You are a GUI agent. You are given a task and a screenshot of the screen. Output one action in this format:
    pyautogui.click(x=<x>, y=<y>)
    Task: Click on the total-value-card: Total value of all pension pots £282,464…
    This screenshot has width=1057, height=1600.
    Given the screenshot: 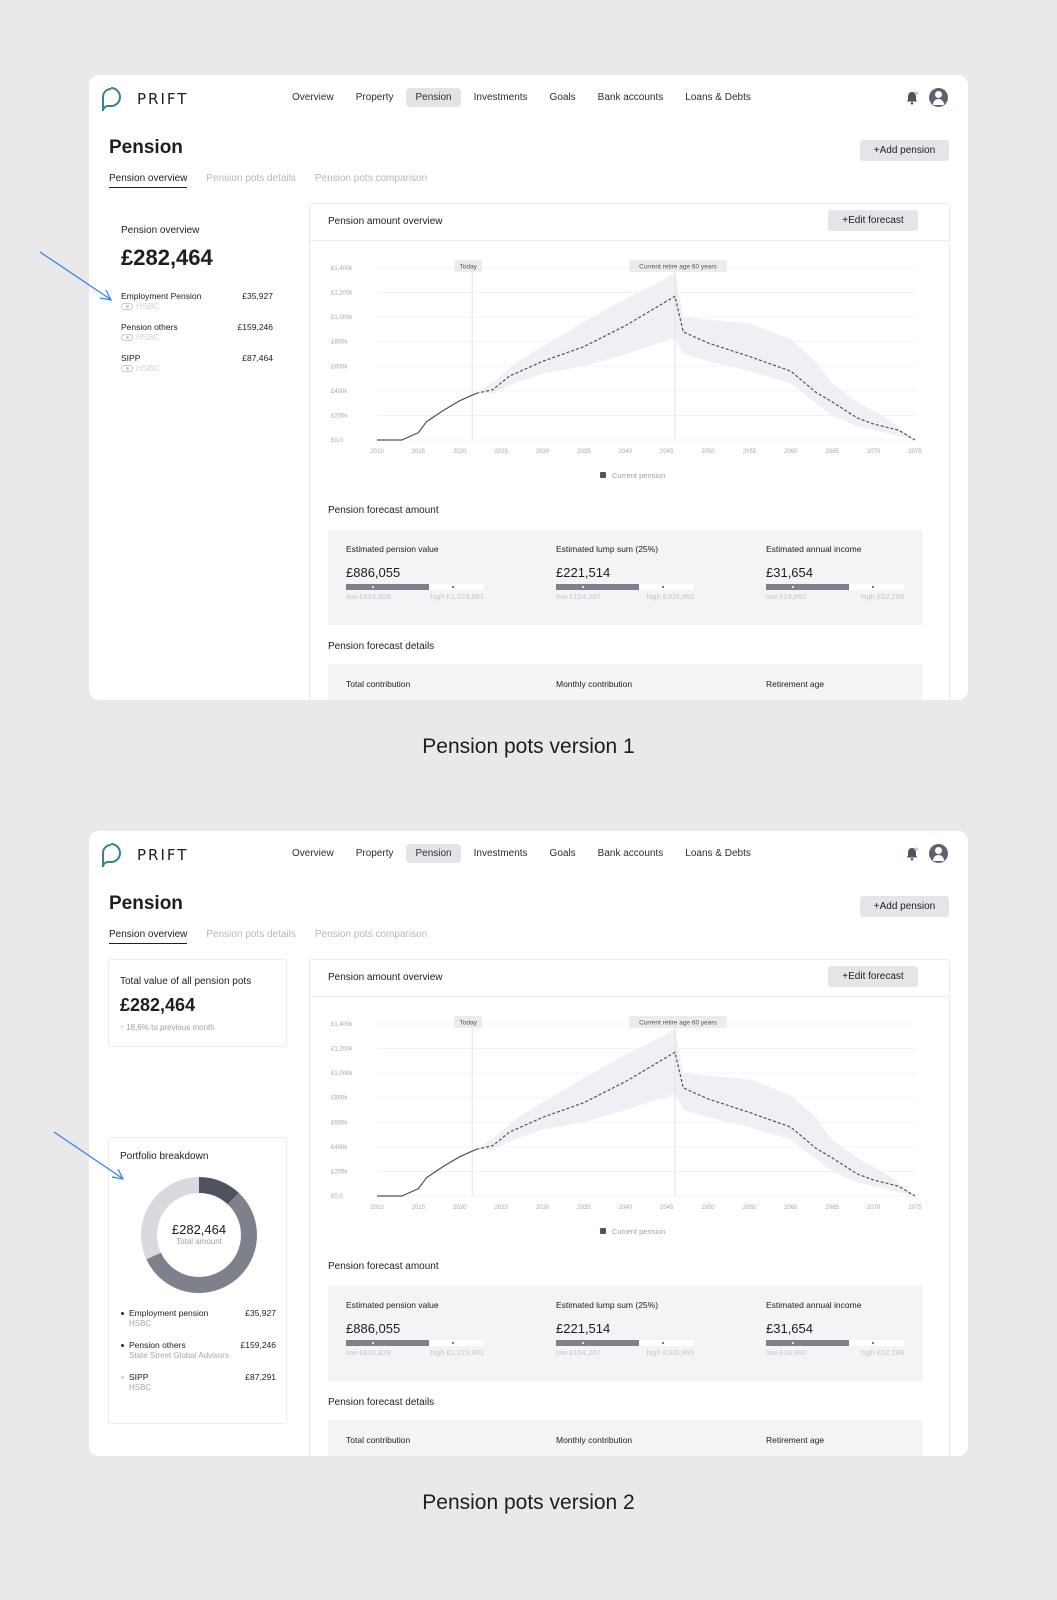 What is the action you would take?
    pyautogui.click(x=197, y=1003)
    